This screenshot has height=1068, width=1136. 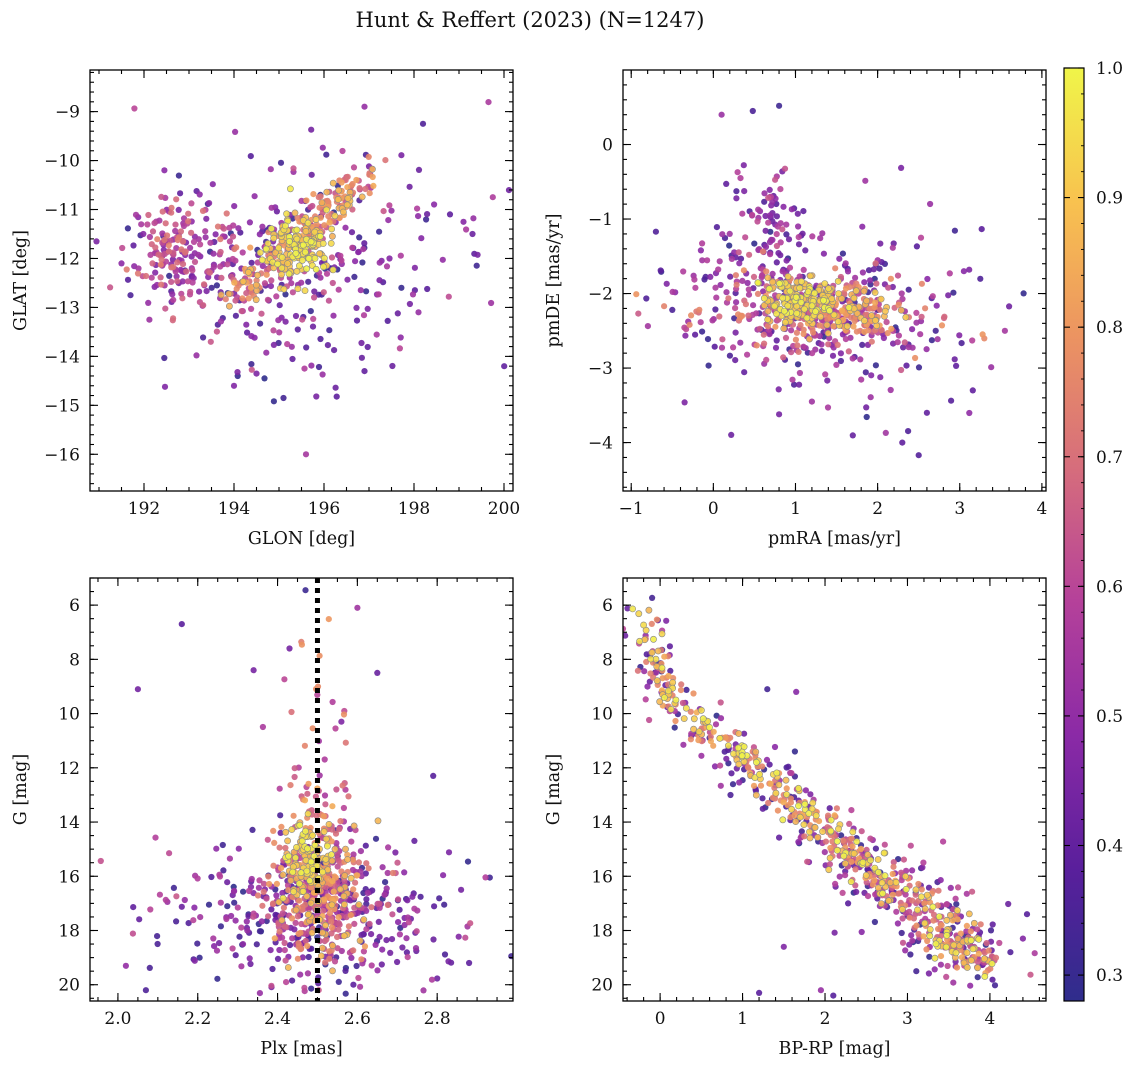 What do you see at coordinates (62, 259) in the screenshot?
I see `y-tick-label: −12` at bounding box center [62, 259].